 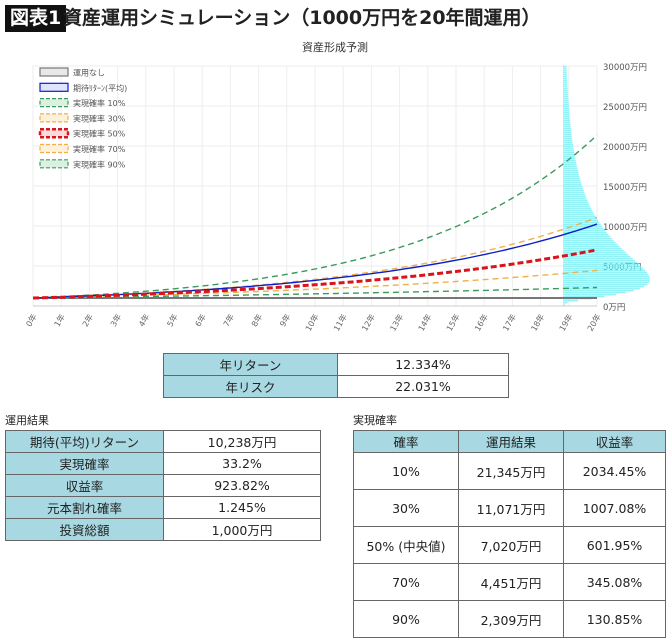 What do you see at coordinates (614, 441) in the screenshot?
I see `column-header: 収益率` at bounding box center [614, 441].